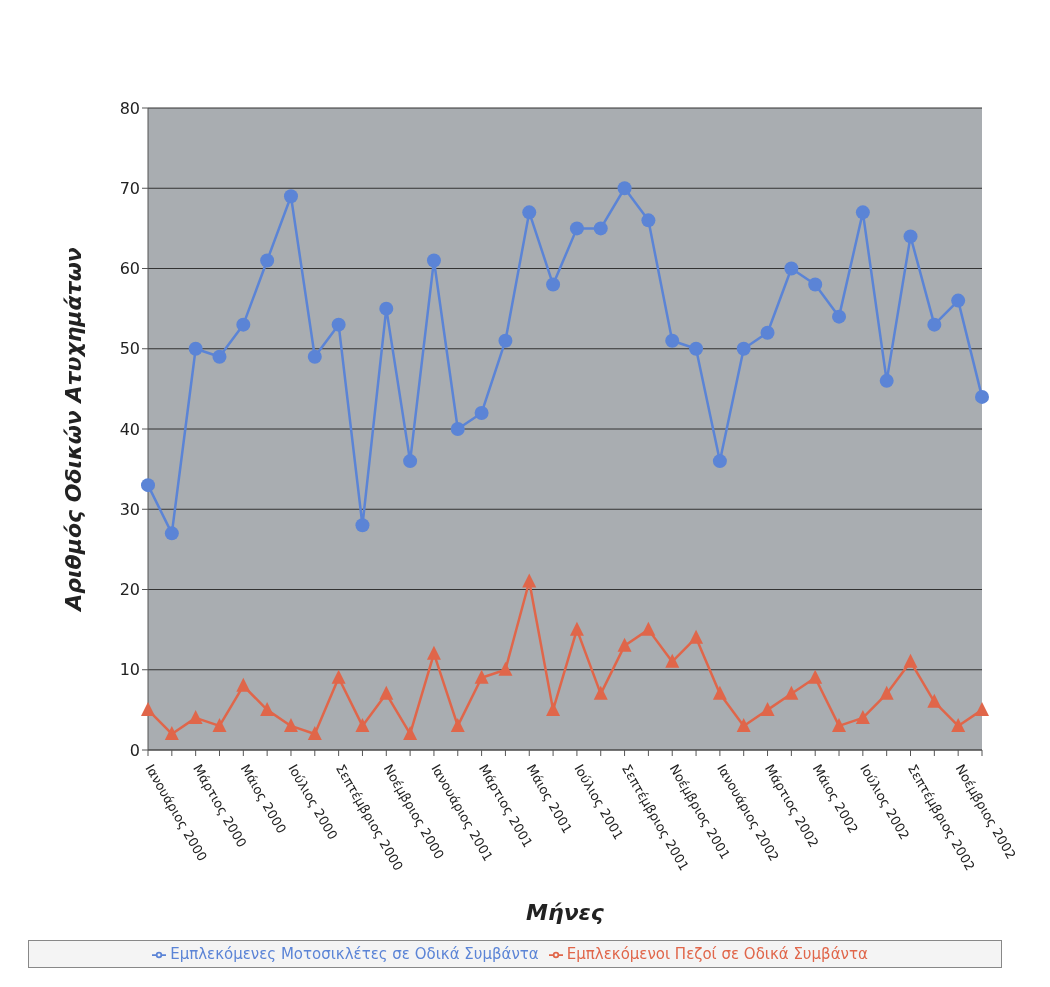 Image resolution: width=1050 pixels, height=987 pixels. I want to click on y-tick-label: 10, so click(129, 670).